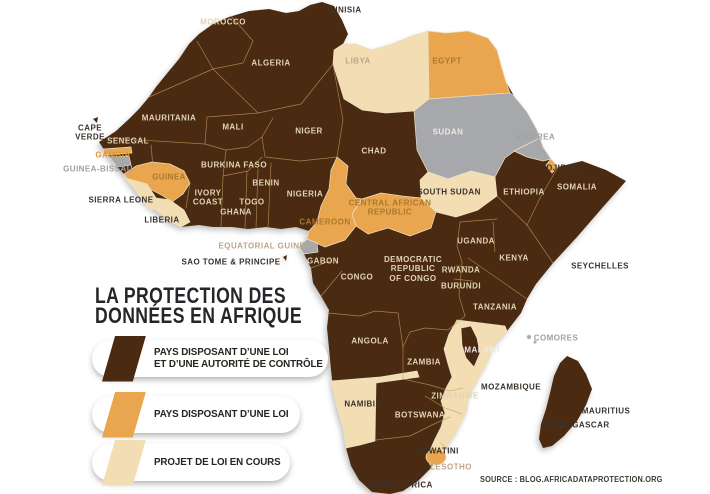  Describe the element at coordinates (117, 151) in the screenshot. I see `country-gambia` at that location.